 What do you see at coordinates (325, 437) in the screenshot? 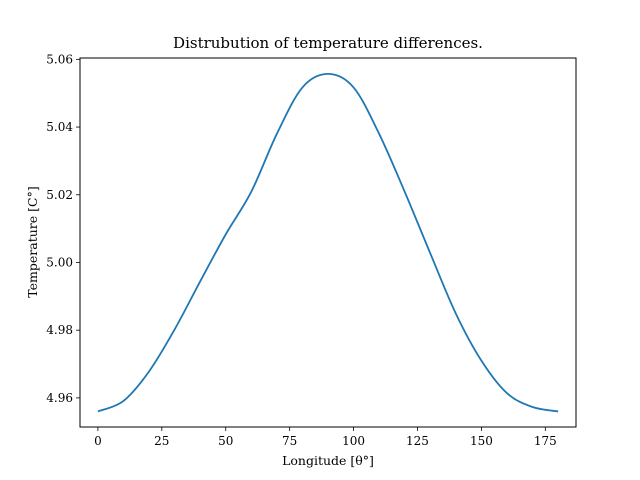
I see `x-axis: 0 25 50 75 100 125 150 175` at bounding box center [325, 437].